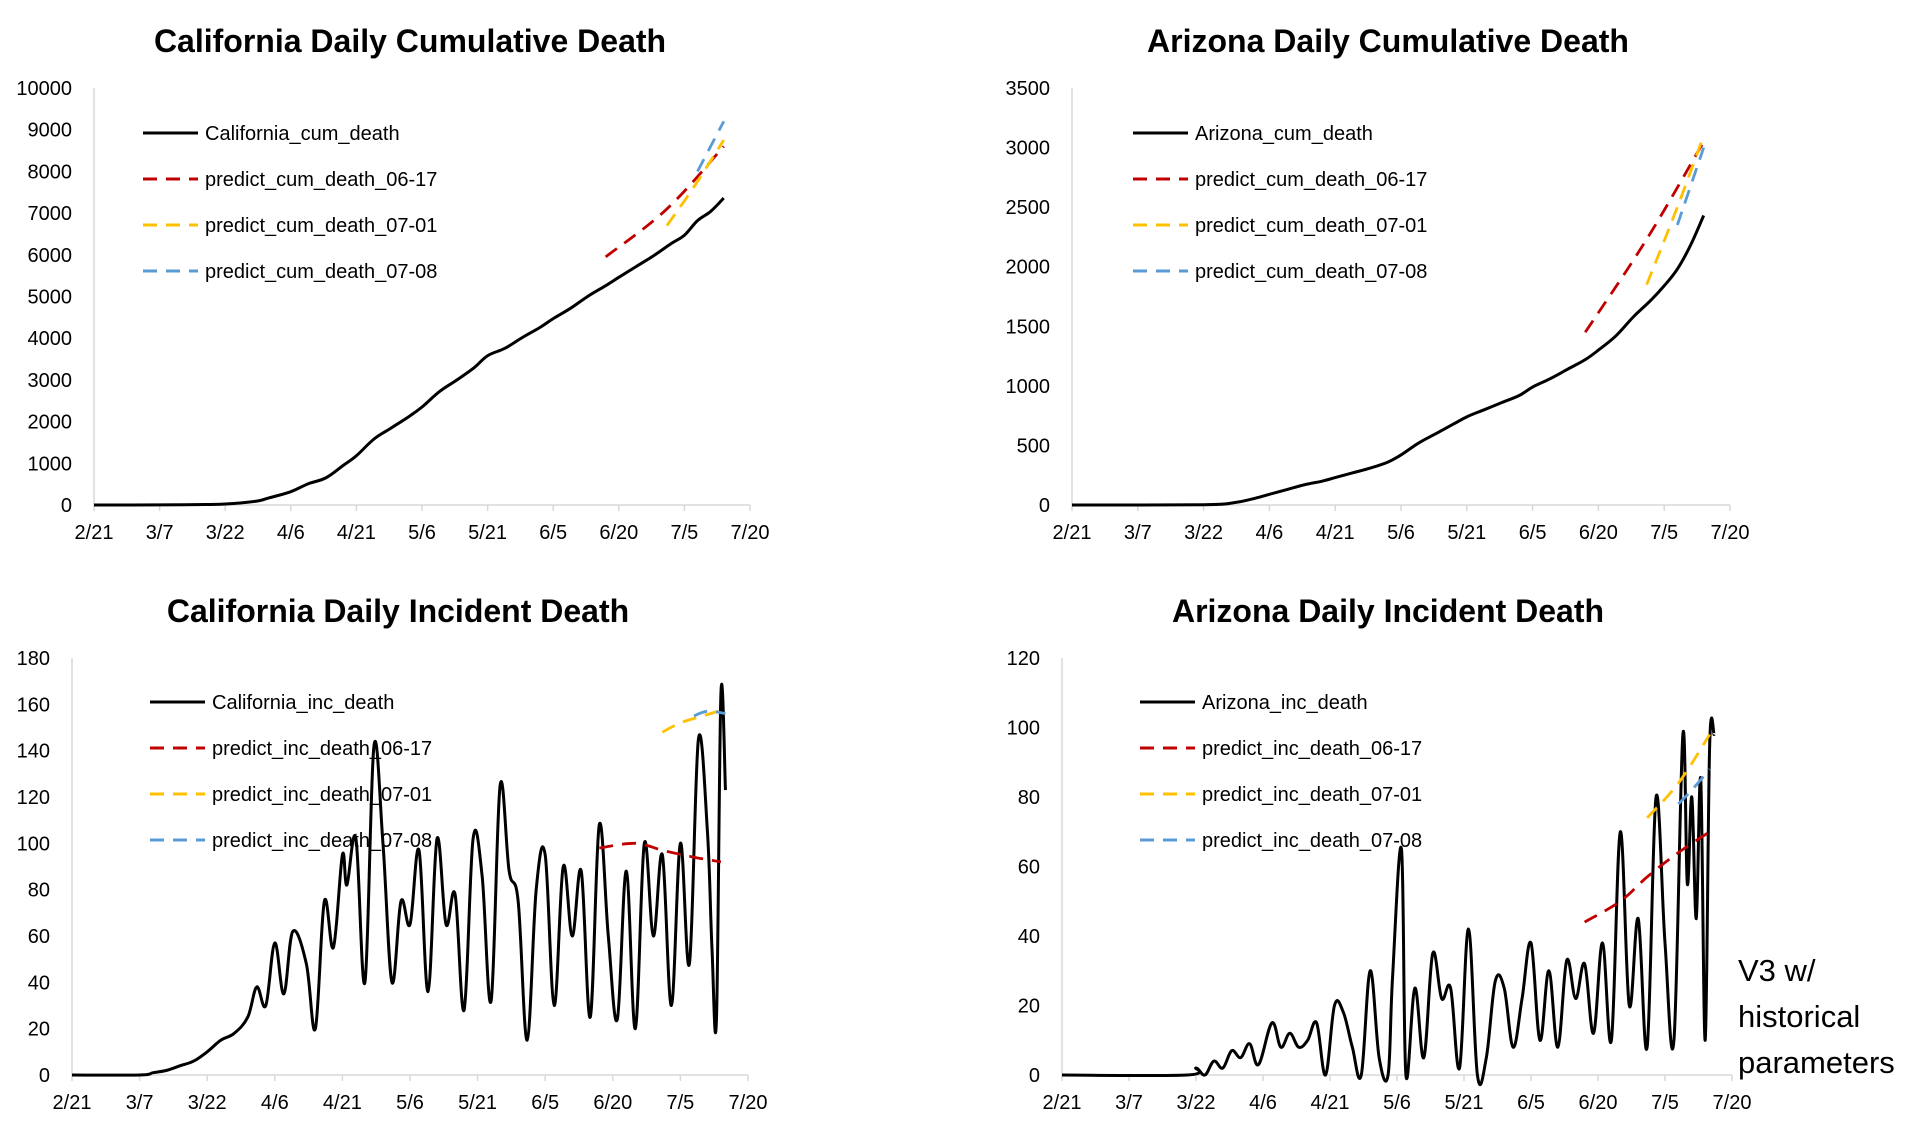 This screenshot has height=1131, width=1921. What do you see at coordinates (1312, 795) in the screenshot?
I see `legend-label: predict_inc_death_07-01` at bounding box center [1312, 795].